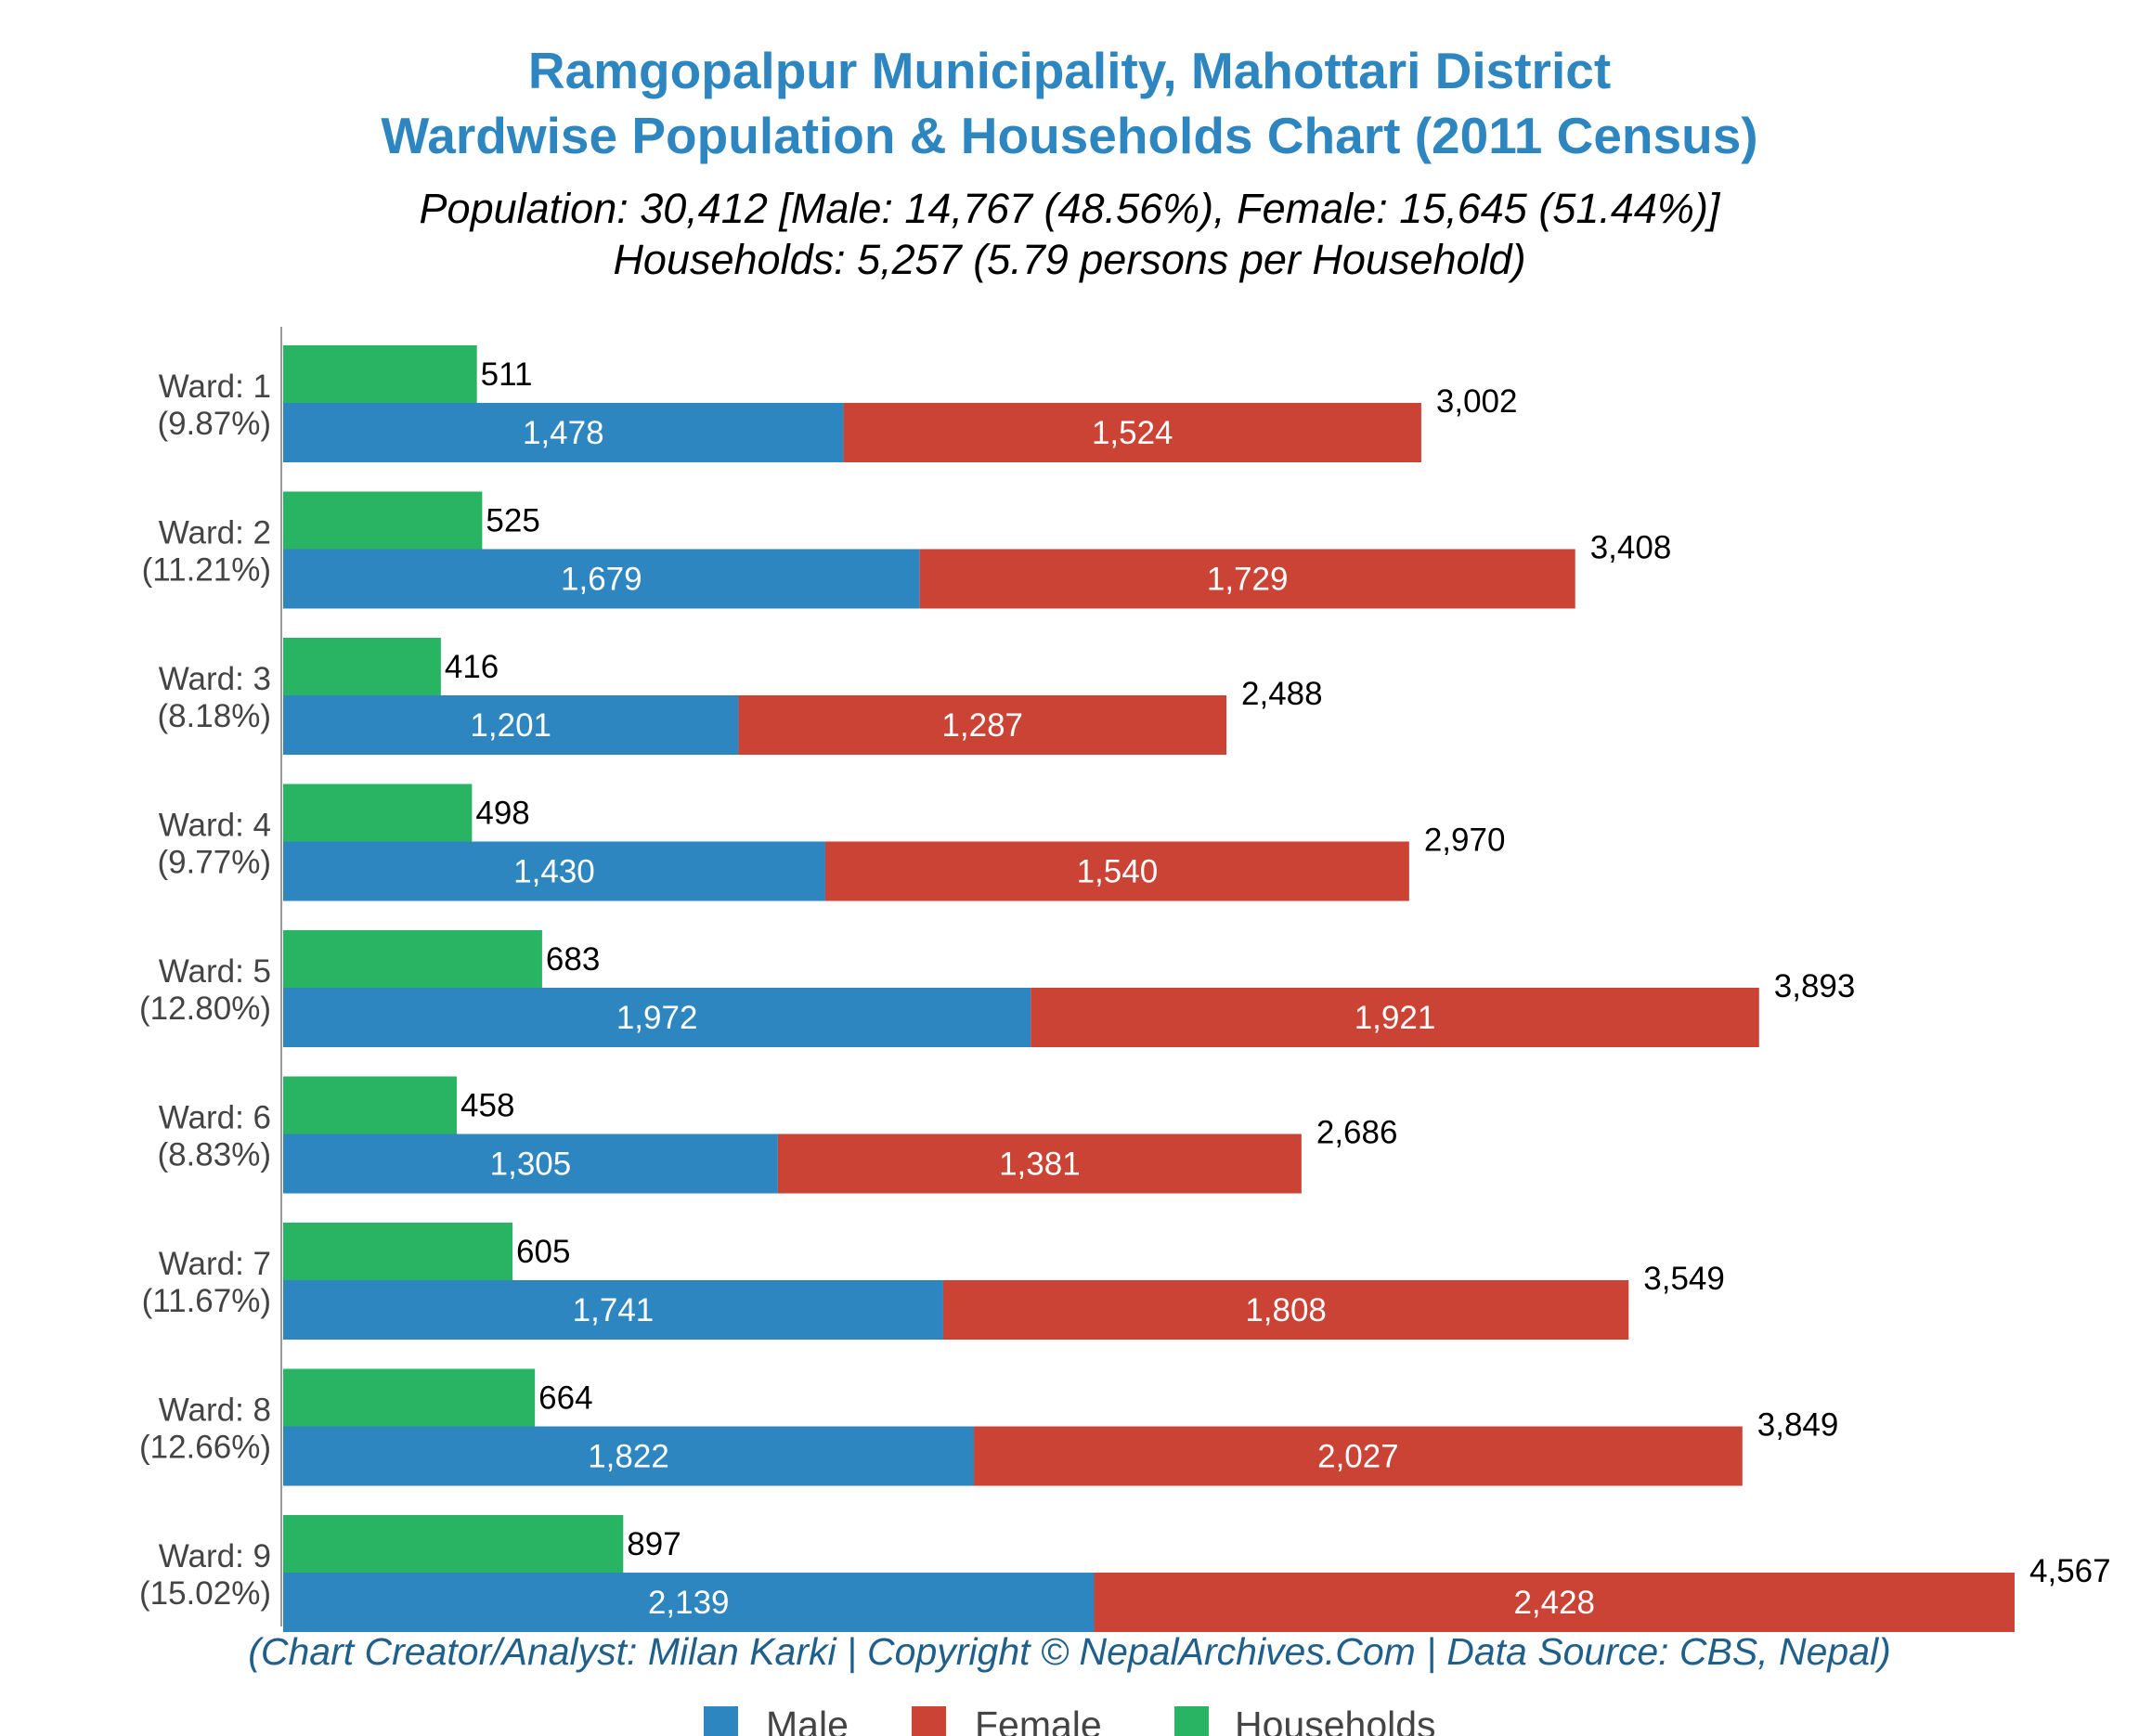  Describe the element at coordinates (1465, 841) in the screenshot. I see `total-value-label: 2,970` at that location.